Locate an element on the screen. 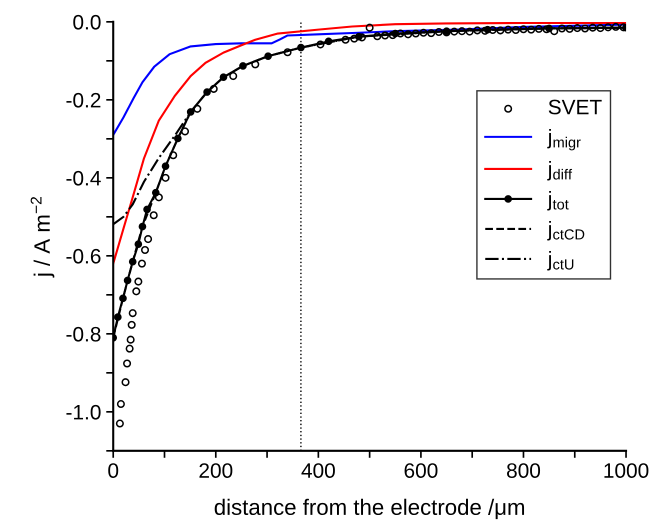 This screenshot has width=666, height=520. y-axis-title: j / A m$^{−2}$ is located at coordinates (42, 237).